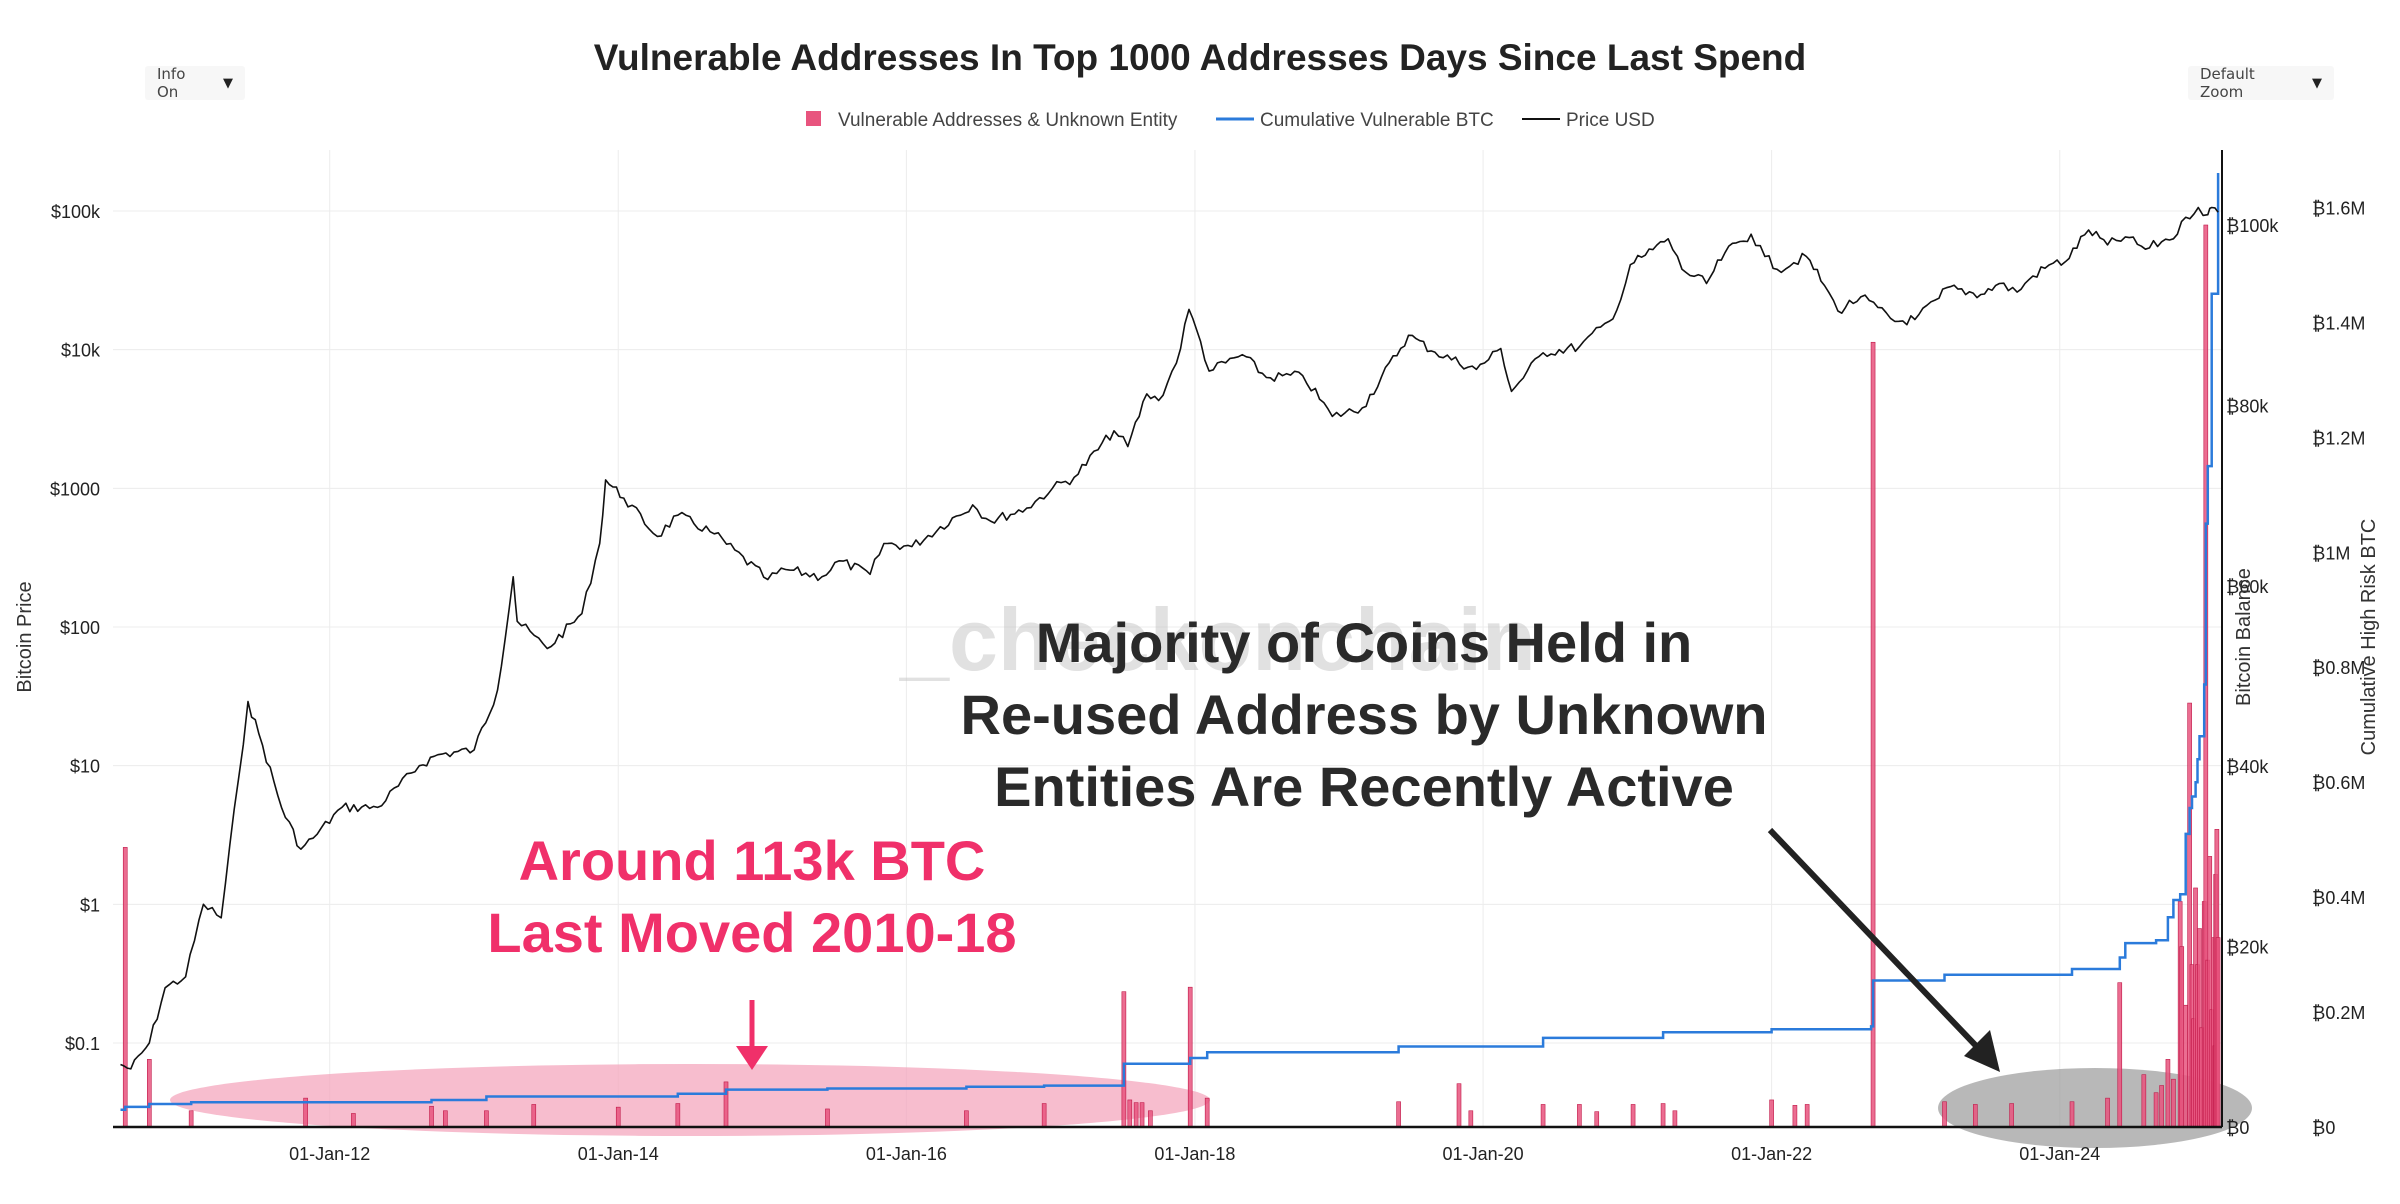 This screenshot has height=1204, width=2400. I want to click on pink-down-arrow, so click(752, 1035).